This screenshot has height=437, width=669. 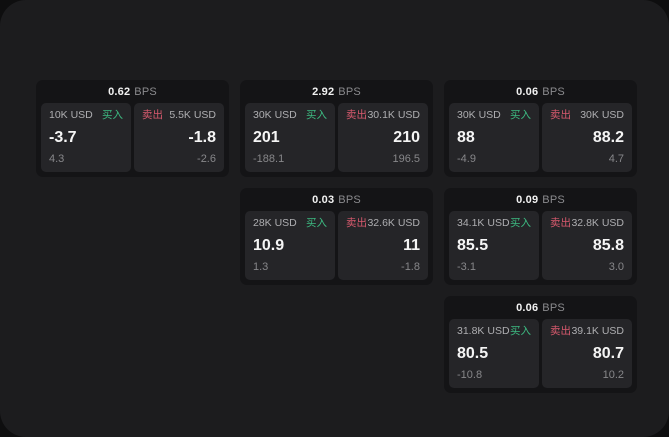 I want to click on sell-tile-top: 卖出 5.5K USD, so click(x=179, y=115).